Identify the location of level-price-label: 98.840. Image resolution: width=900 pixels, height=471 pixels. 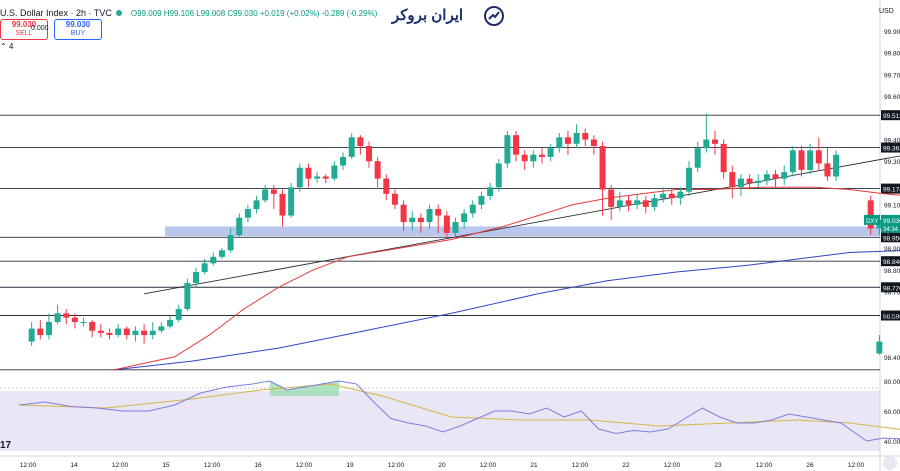
(891, 262).